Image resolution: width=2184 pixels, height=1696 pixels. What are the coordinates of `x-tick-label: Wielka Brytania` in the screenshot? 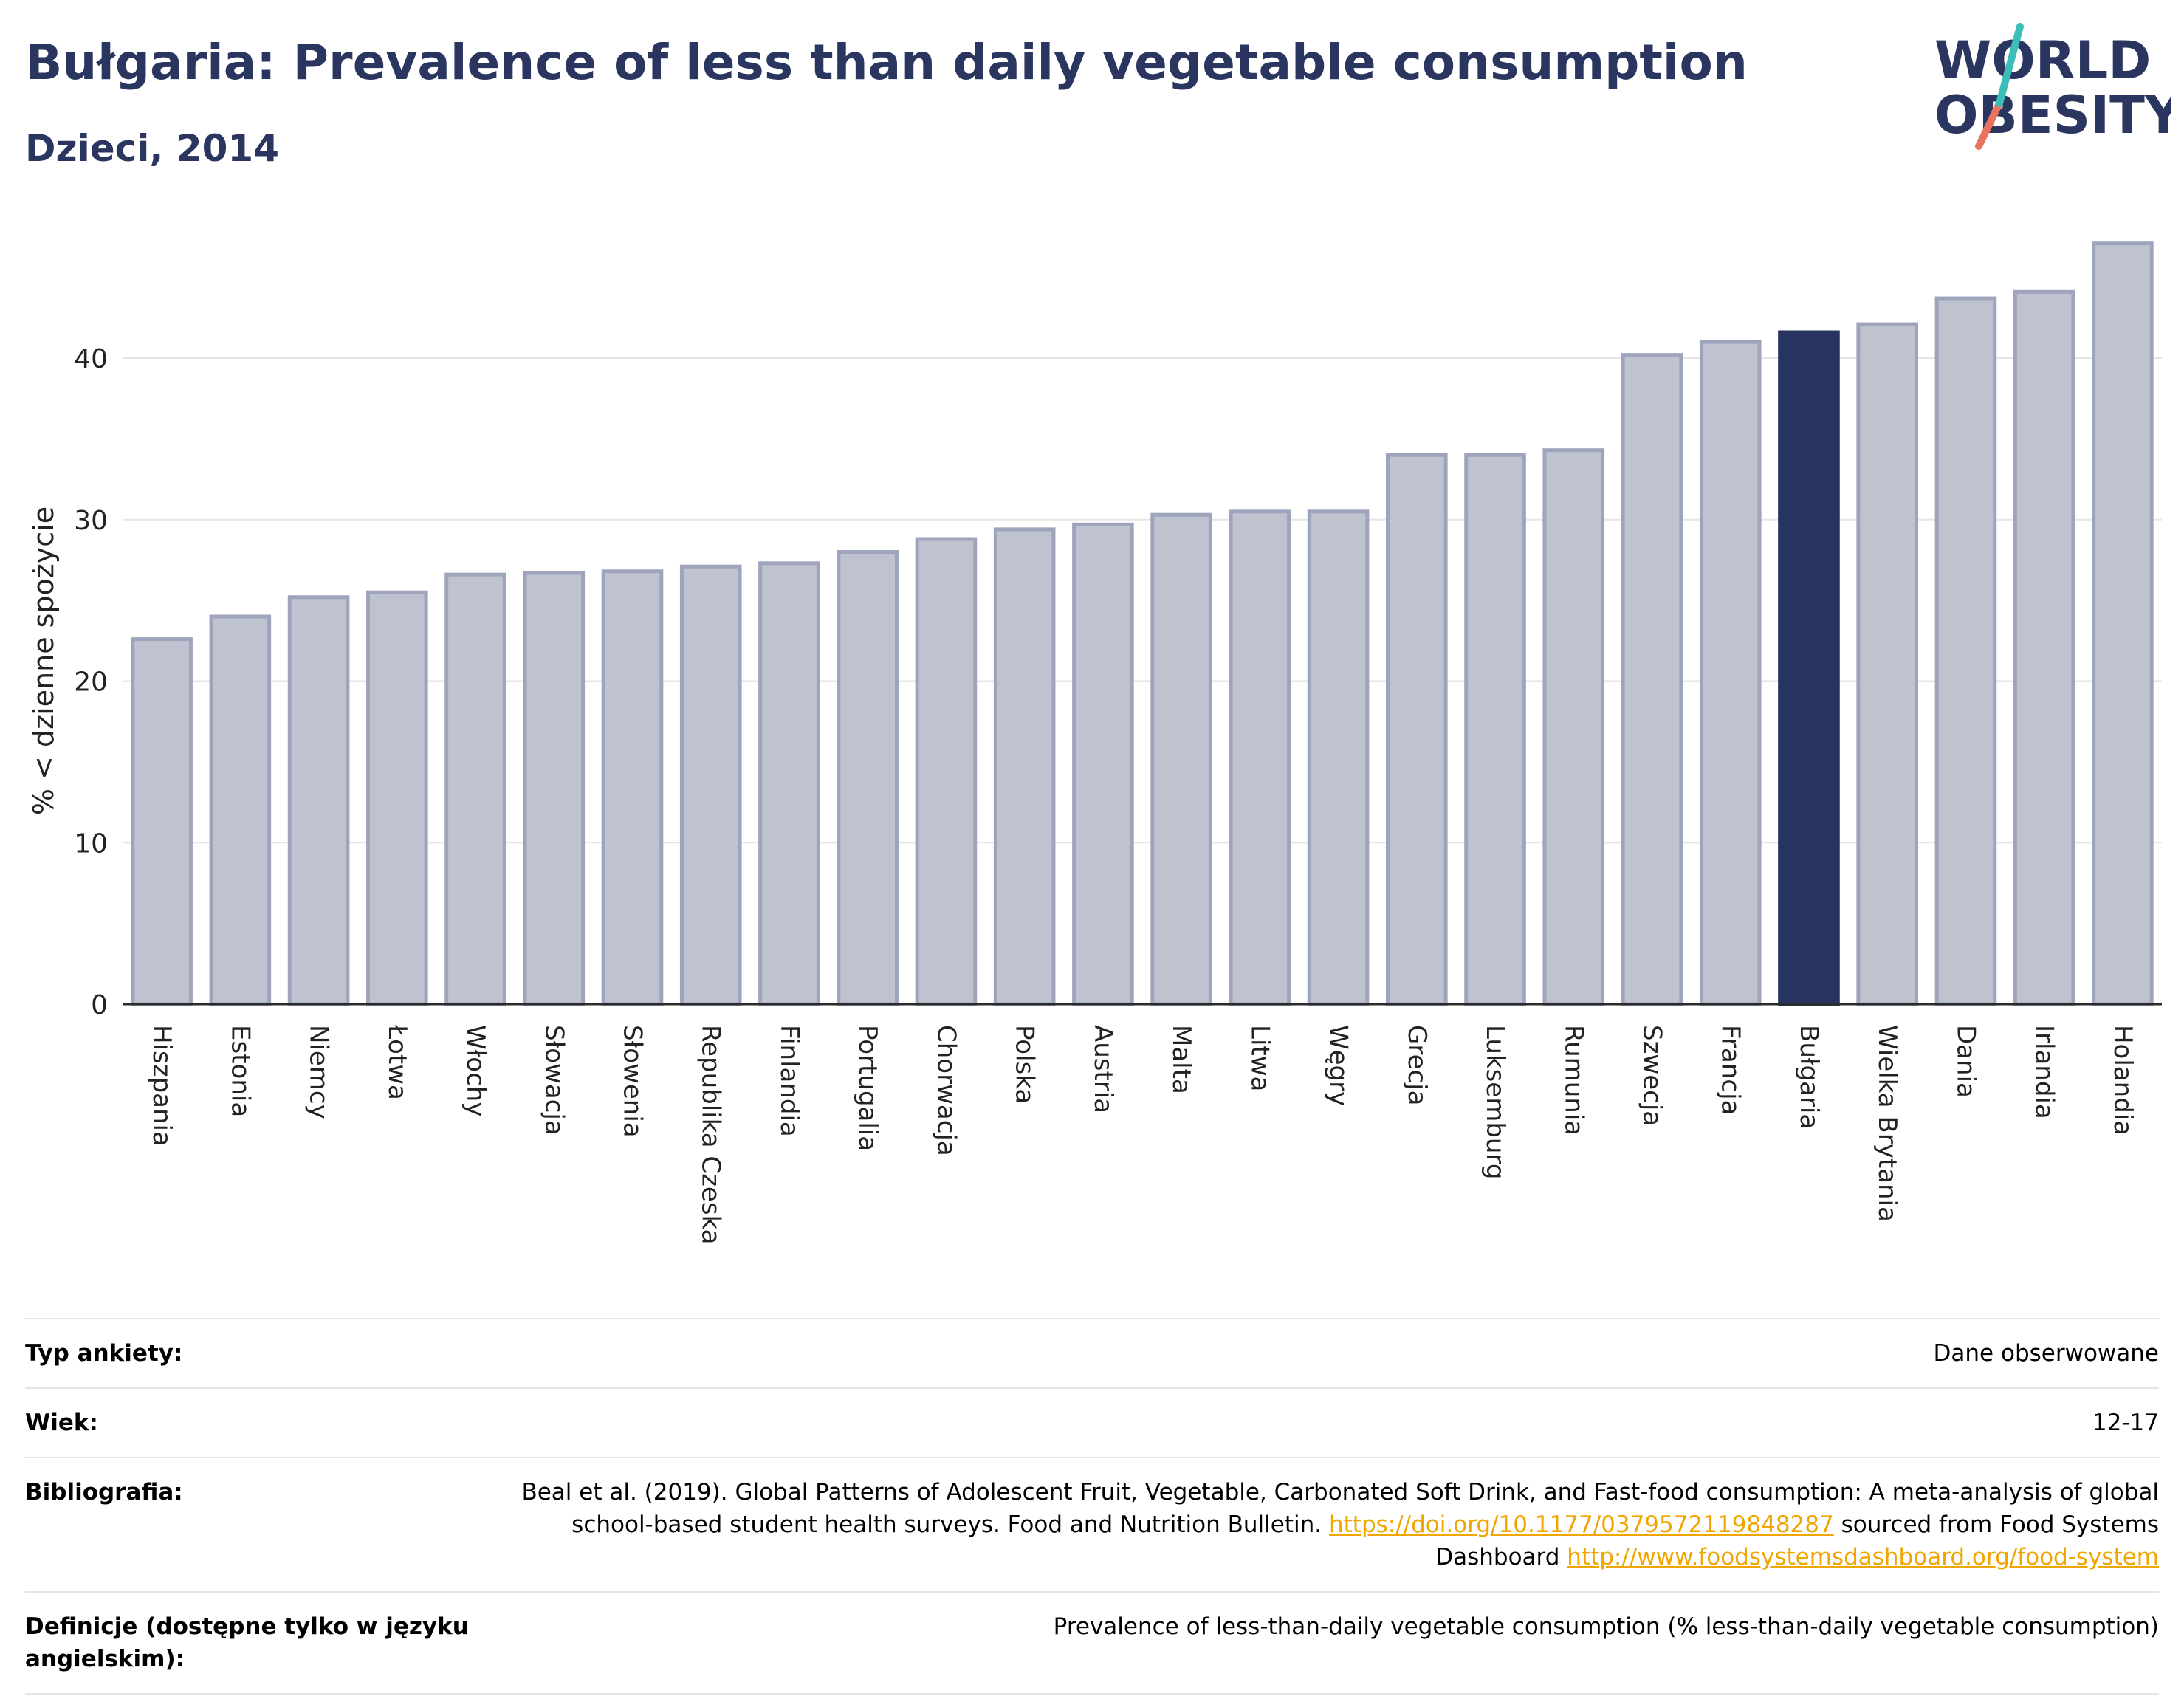 It's located at (1887, 1123).